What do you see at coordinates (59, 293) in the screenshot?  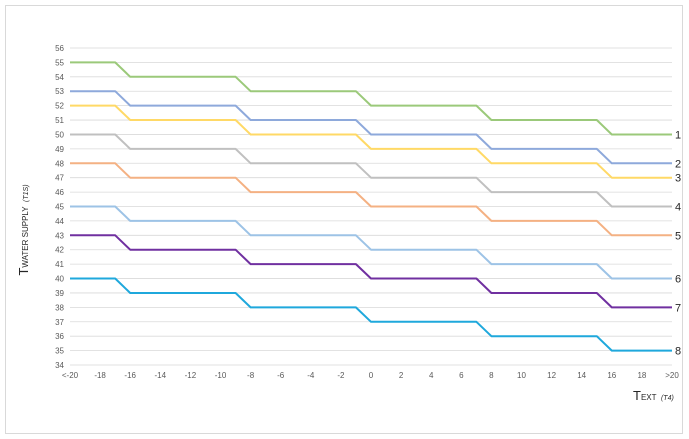 I see `y-tick-label: 39` at bounding box center [59, 293].